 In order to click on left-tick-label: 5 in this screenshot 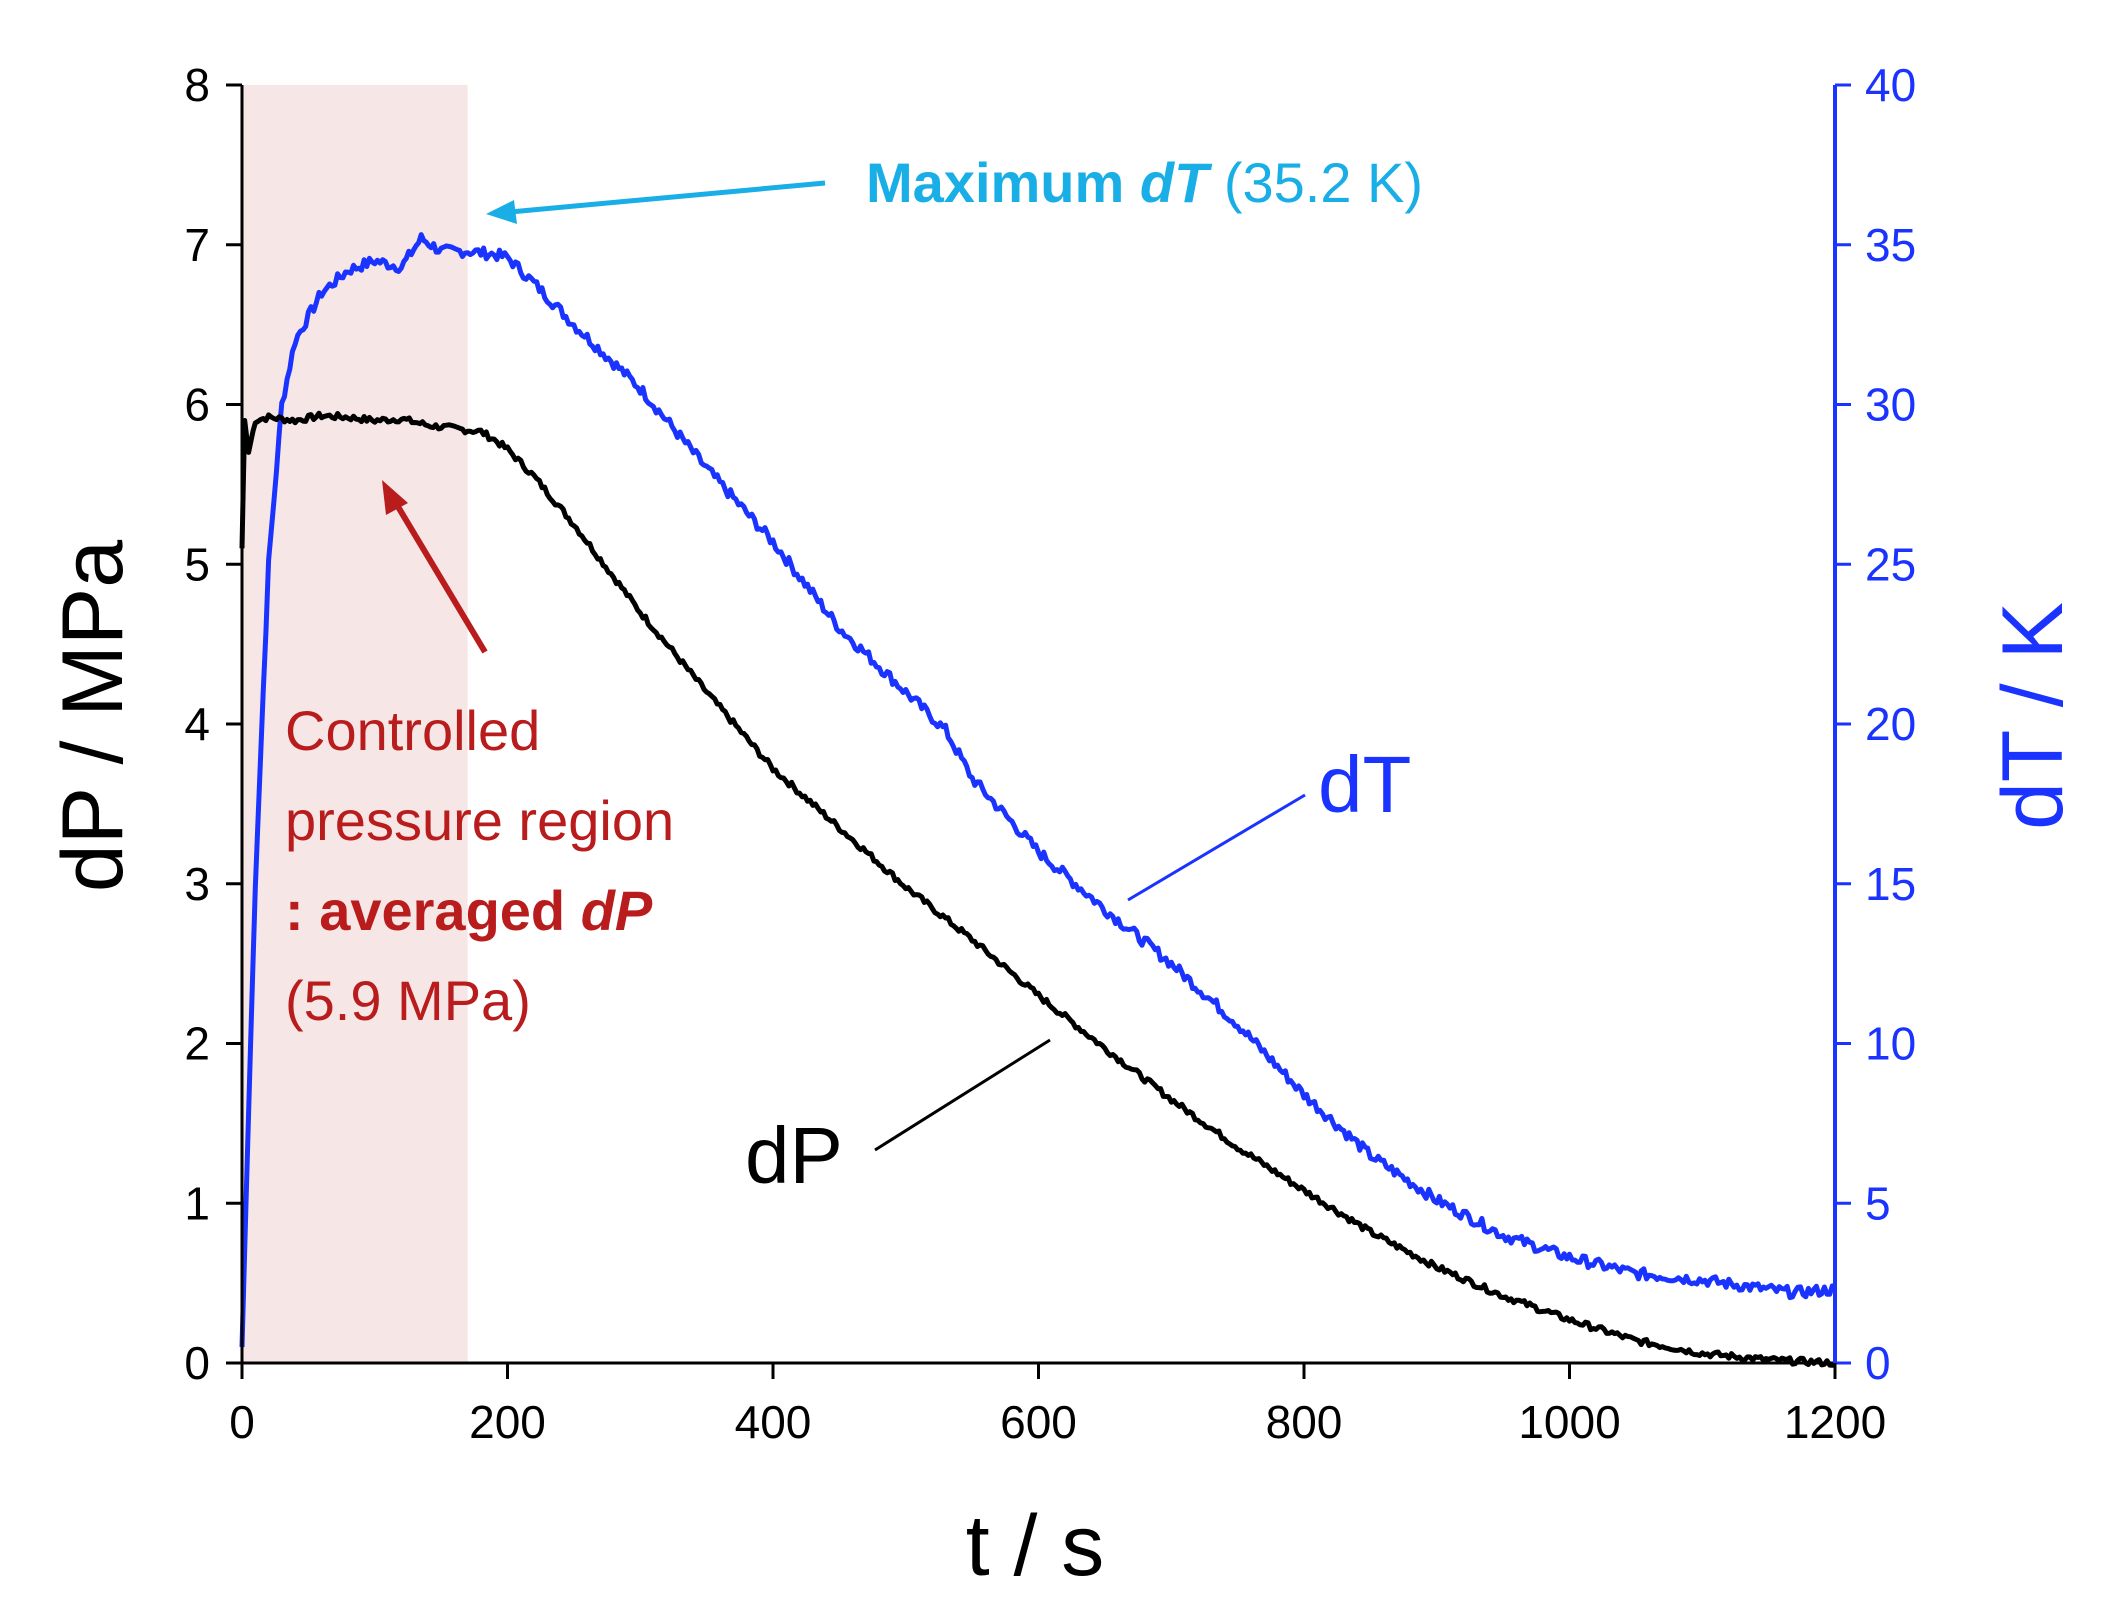, I will do `click(197, 564)`.